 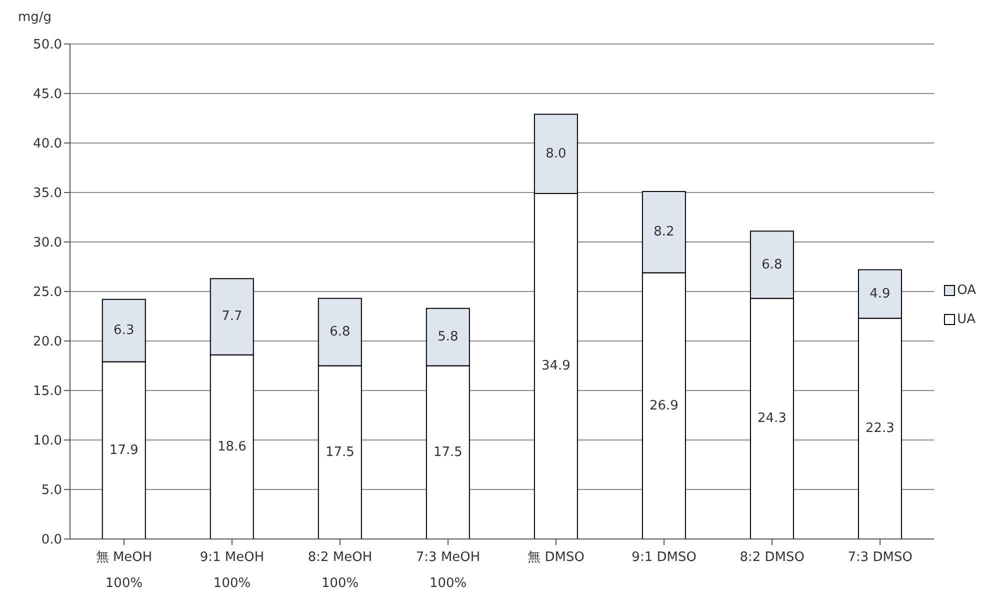 I want to click on data-label: 5.8, so click(x=448, y=337).